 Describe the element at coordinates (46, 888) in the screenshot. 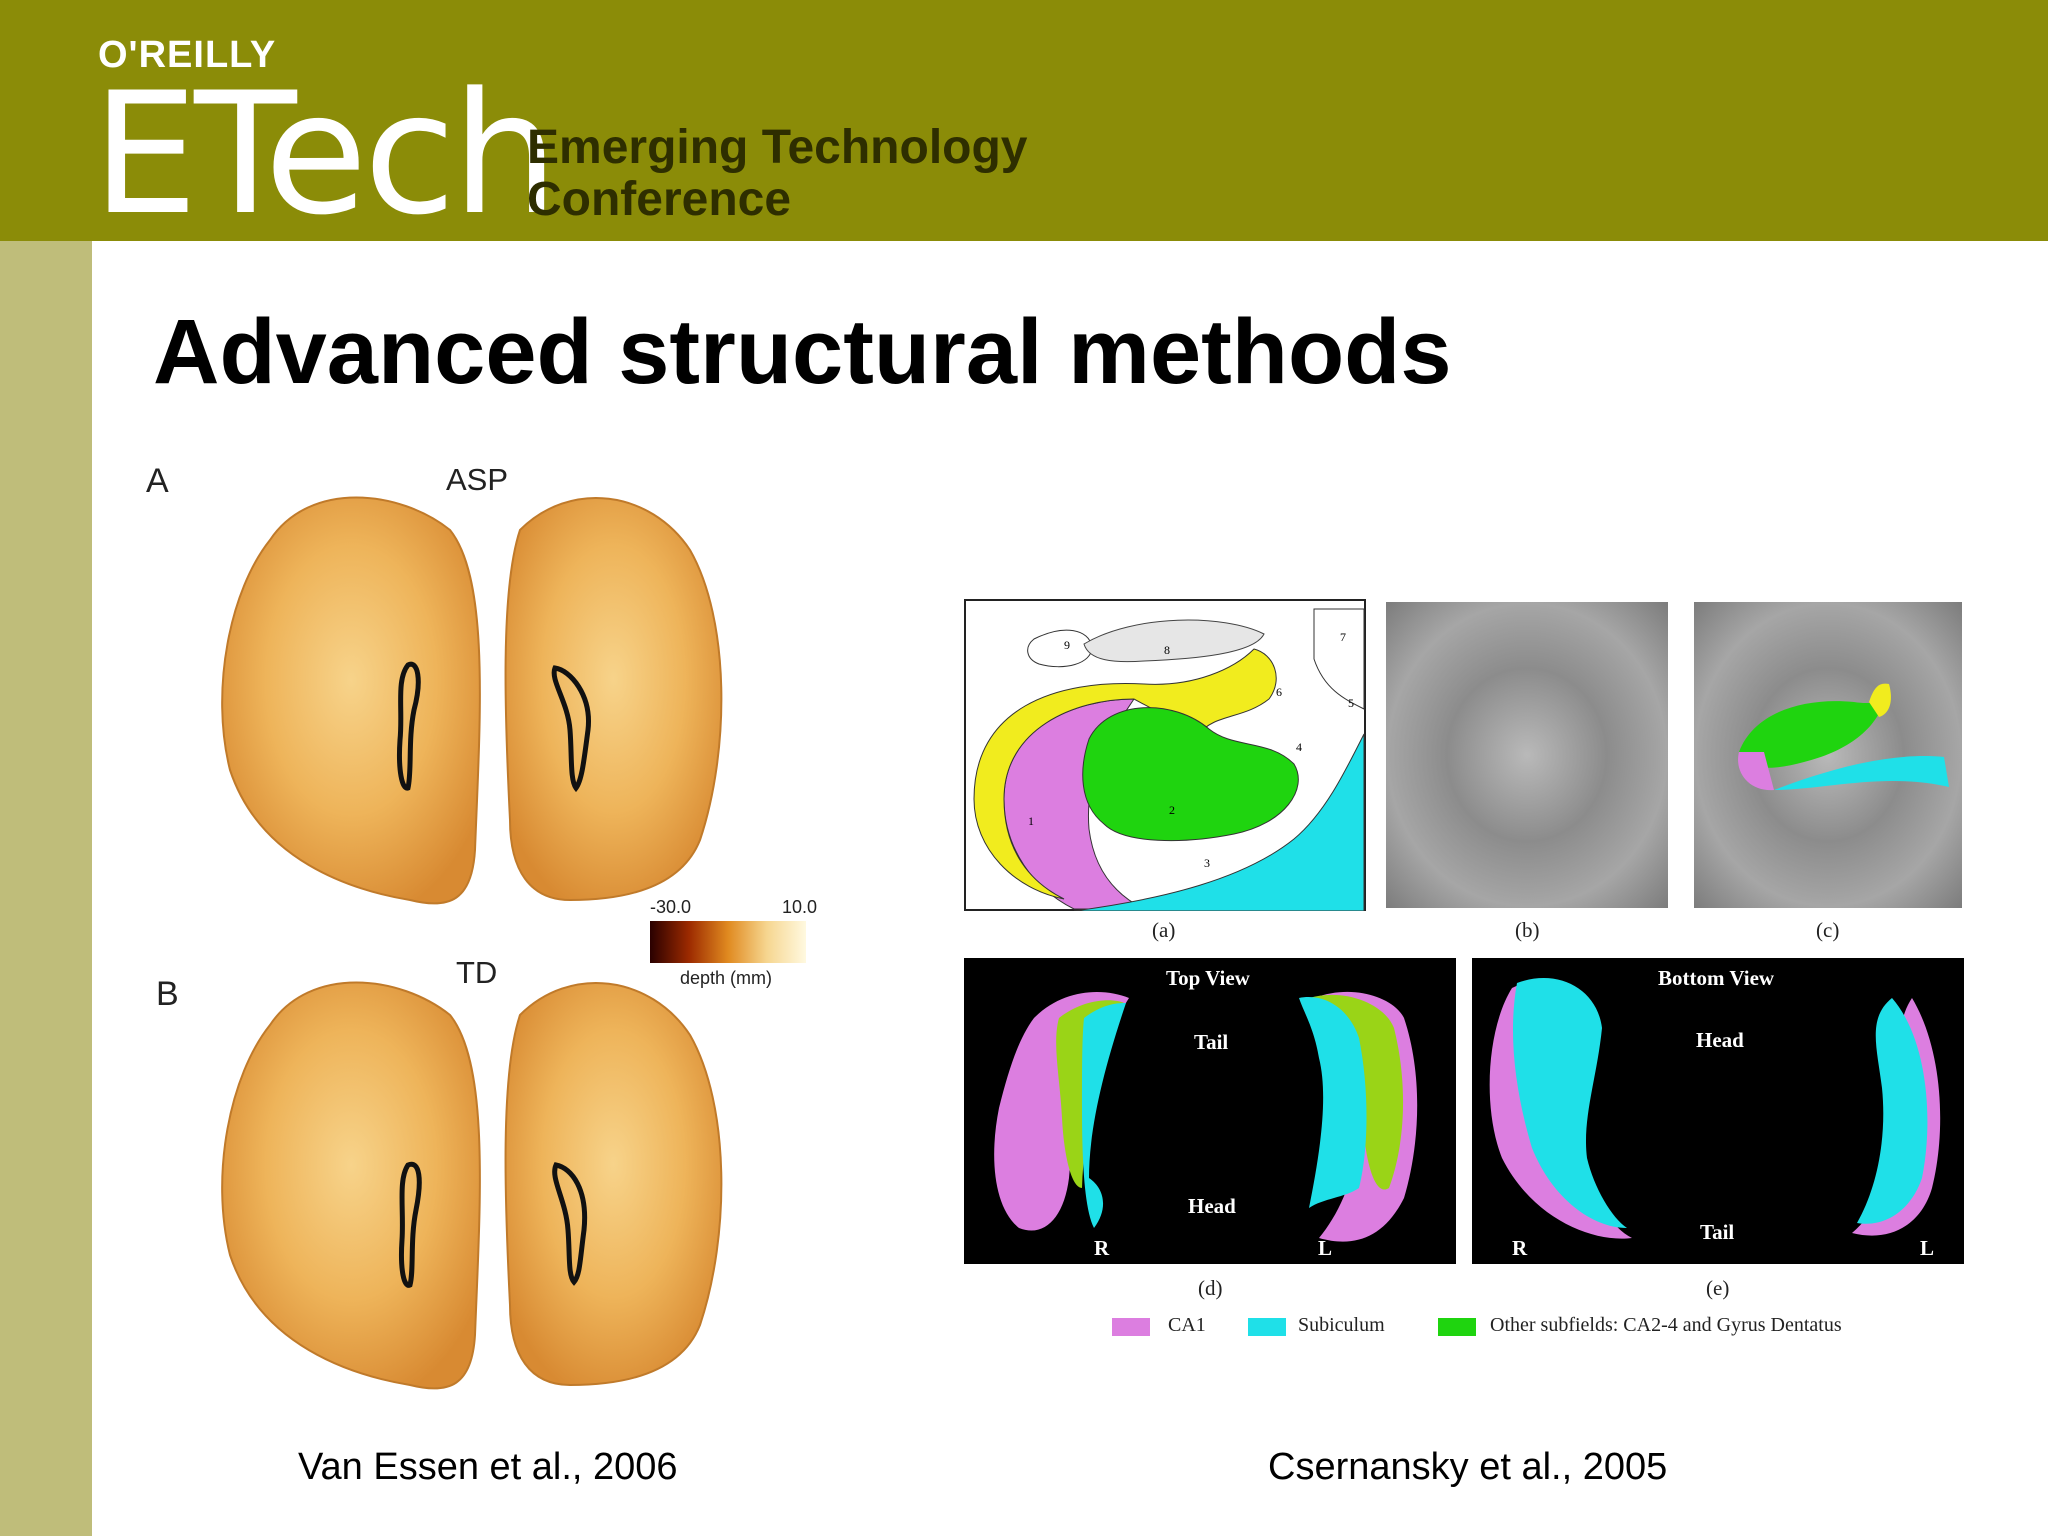

I see `left-accent-bar` at that location.